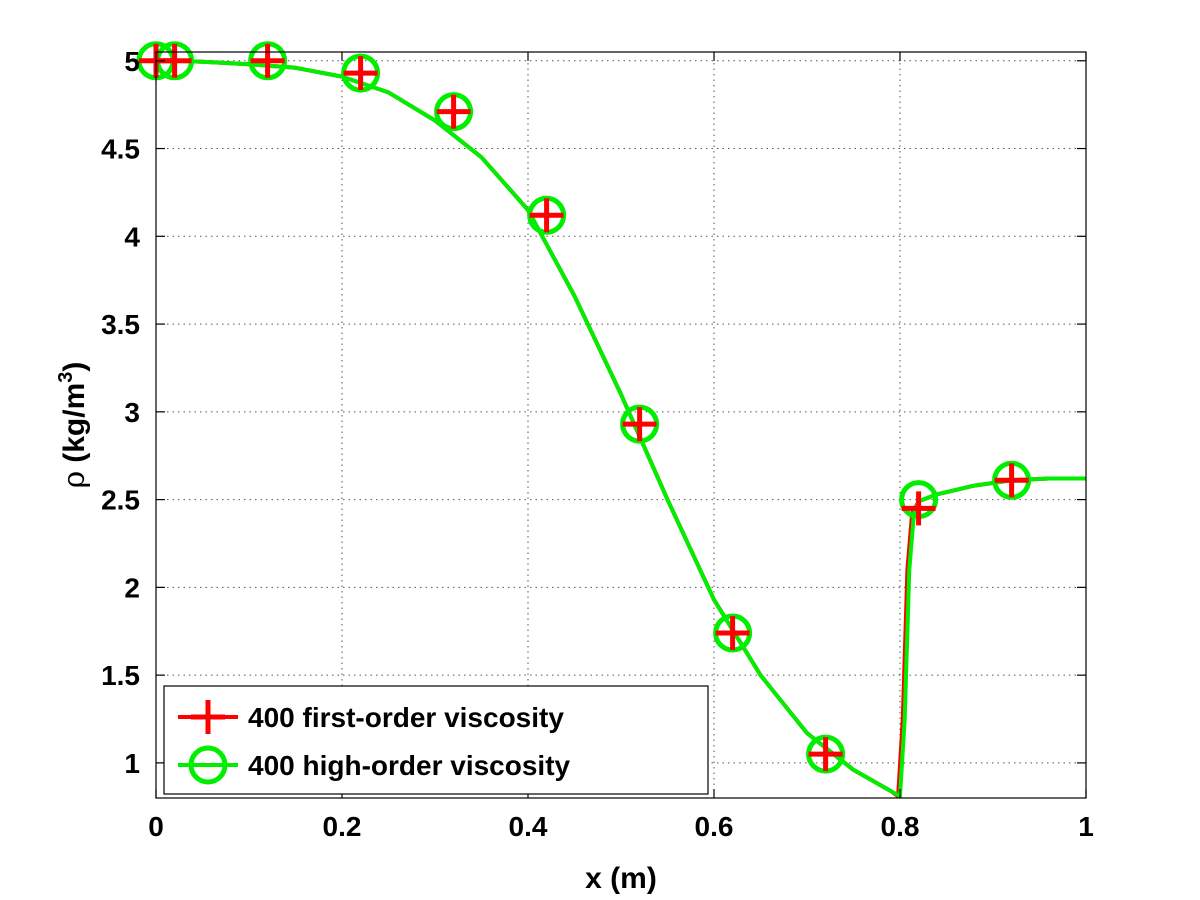 This screenshot has height=900, width=1200. I want to click on y-axis-label: ρ (kg/m3), so click(73, 425).